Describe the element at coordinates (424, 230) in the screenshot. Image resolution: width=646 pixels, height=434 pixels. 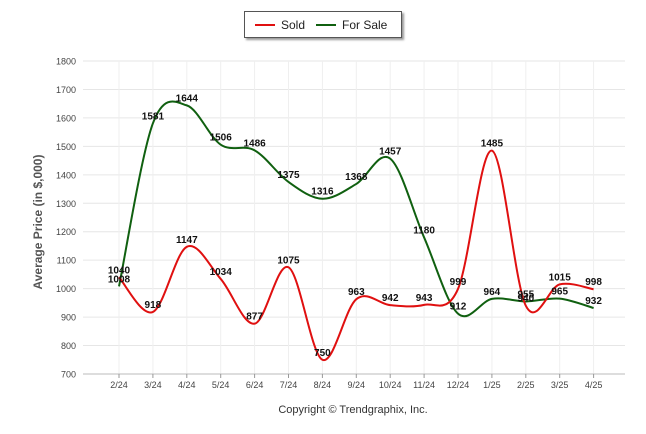
I see `data-label-for-sale: 1180` at that location.